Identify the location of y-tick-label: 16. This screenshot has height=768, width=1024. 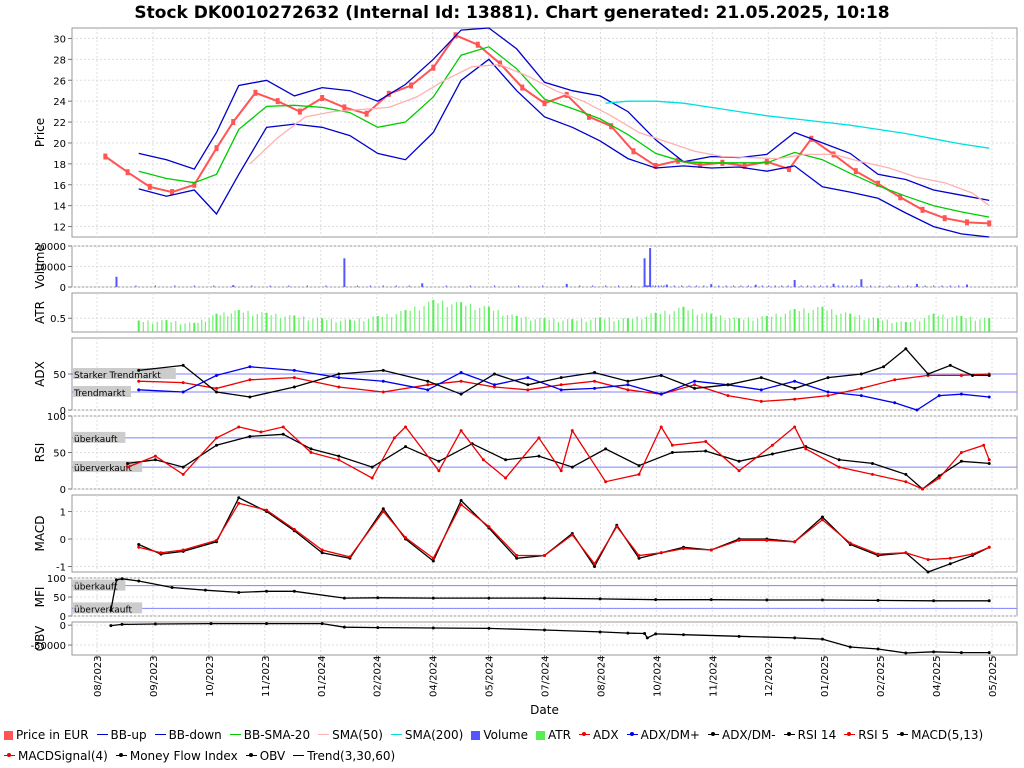
(59, 186).